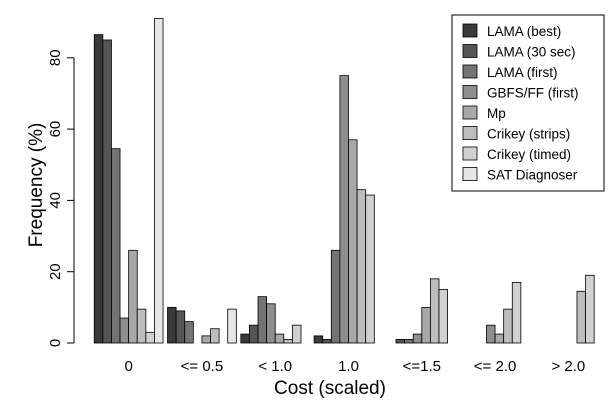  What do you see at coordinates (55, 57) in the screenshot?
I see `y-tick-label: 80` at bounding box center [55, 57].